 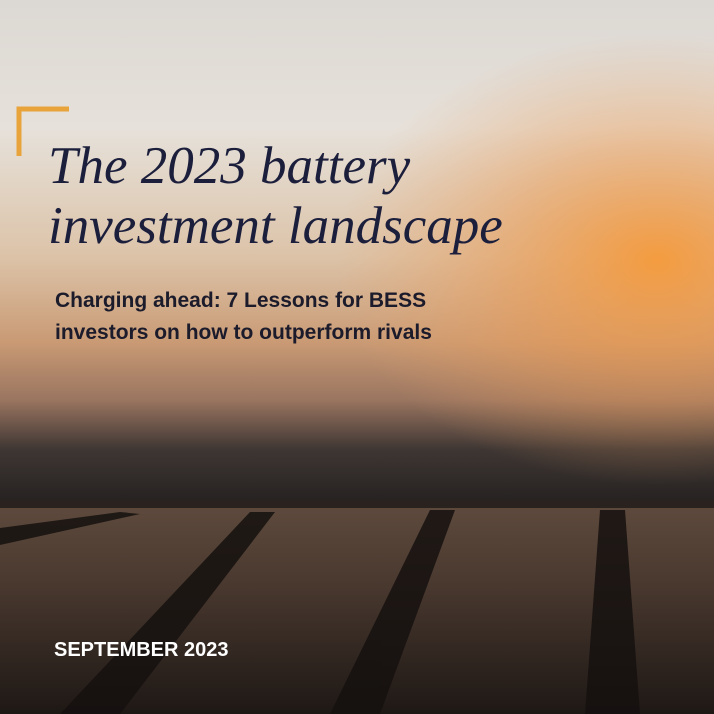 What do you see at coordinates (243, 332) in the screenshot?
I see `subtitle-line: investors on how to outperform rivals` at bounding box center [243, 332].